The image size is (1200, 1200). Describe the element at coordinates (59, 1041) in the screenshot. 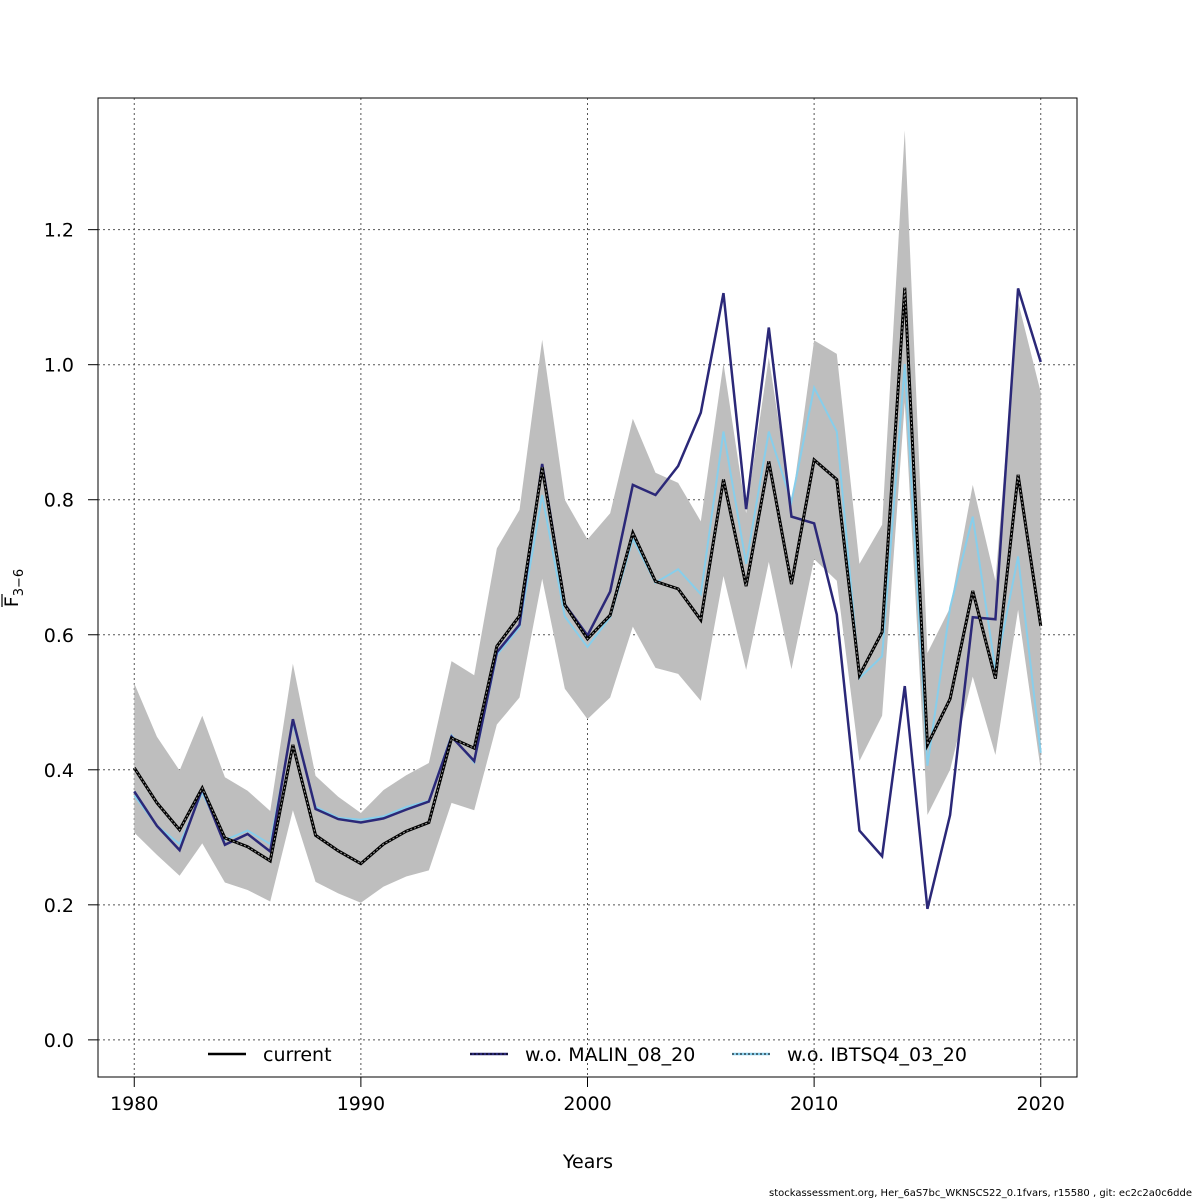

I see `y-tick-label: 0.0` at that location.